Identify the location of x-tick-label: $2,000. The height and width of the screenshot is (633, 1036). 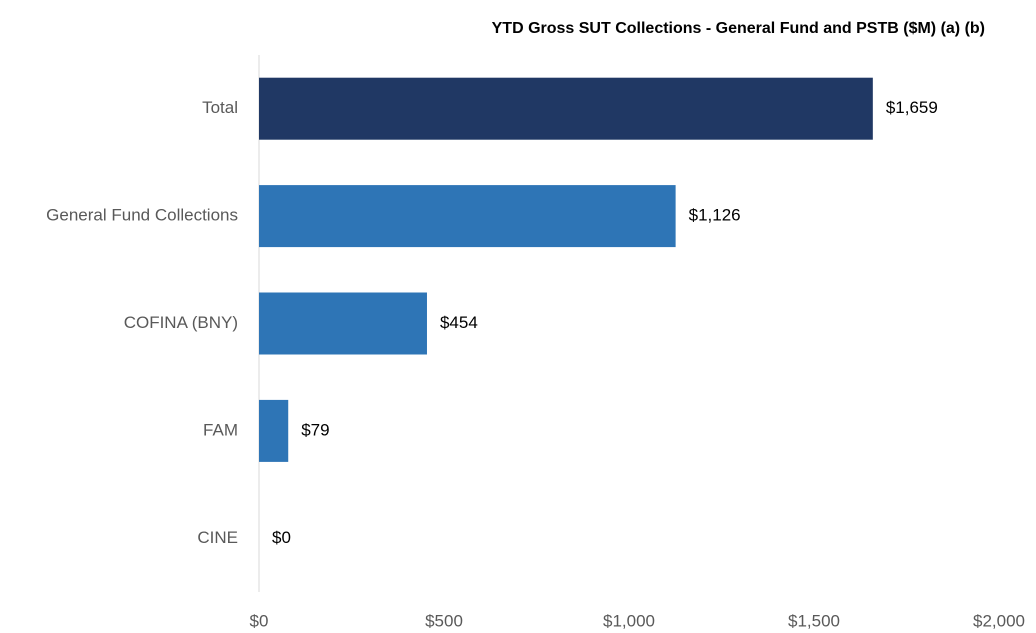
(999, 620).